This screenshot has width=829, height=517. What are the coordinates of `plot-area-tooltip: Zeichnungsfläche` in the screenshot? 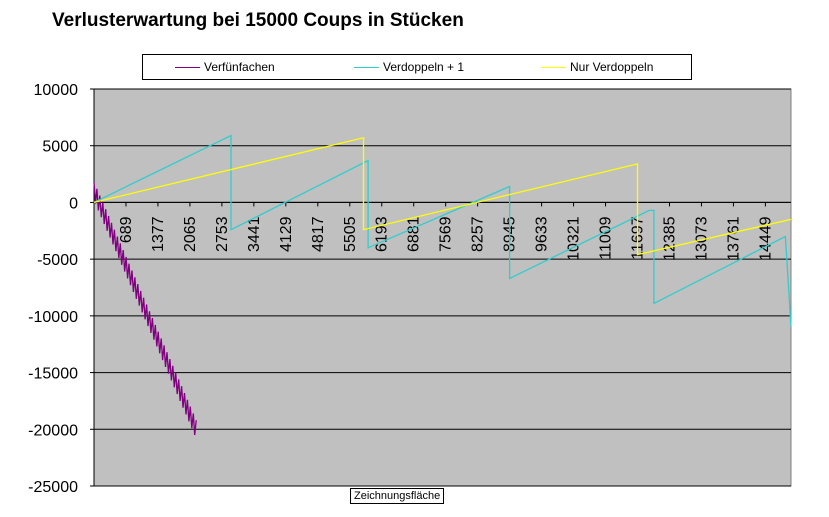 It's located at (397, 496).